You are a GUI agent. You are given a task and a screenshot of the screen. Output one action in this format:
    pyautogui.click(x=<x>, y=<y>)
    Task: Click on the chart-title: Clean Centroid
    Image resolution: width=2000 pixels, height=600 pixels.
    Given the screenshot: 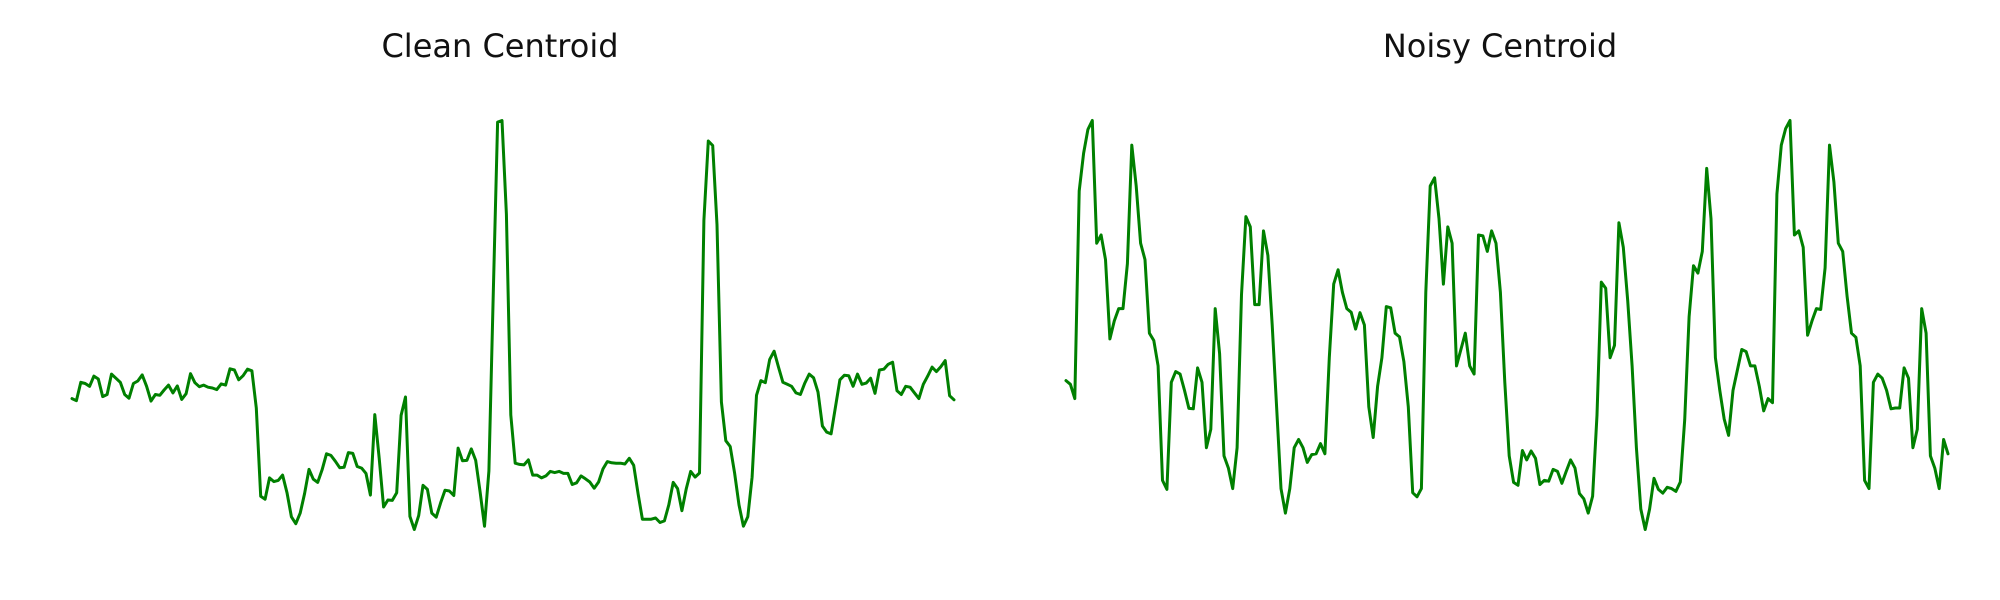 What is the action you would take?
    pyautogui.click(x=500, y=46)
    